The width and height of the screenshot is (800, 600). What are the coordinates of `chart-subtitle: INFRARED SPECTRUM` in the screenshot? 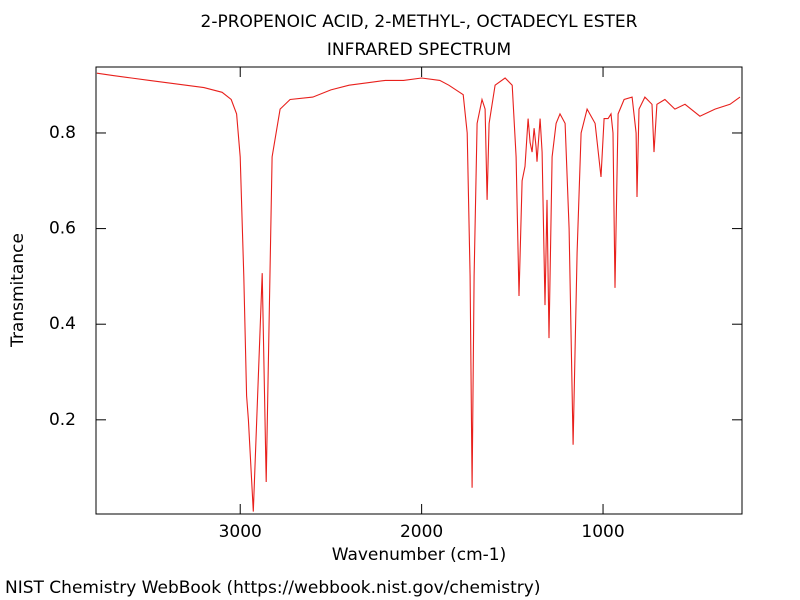 It's located at (419, 50).